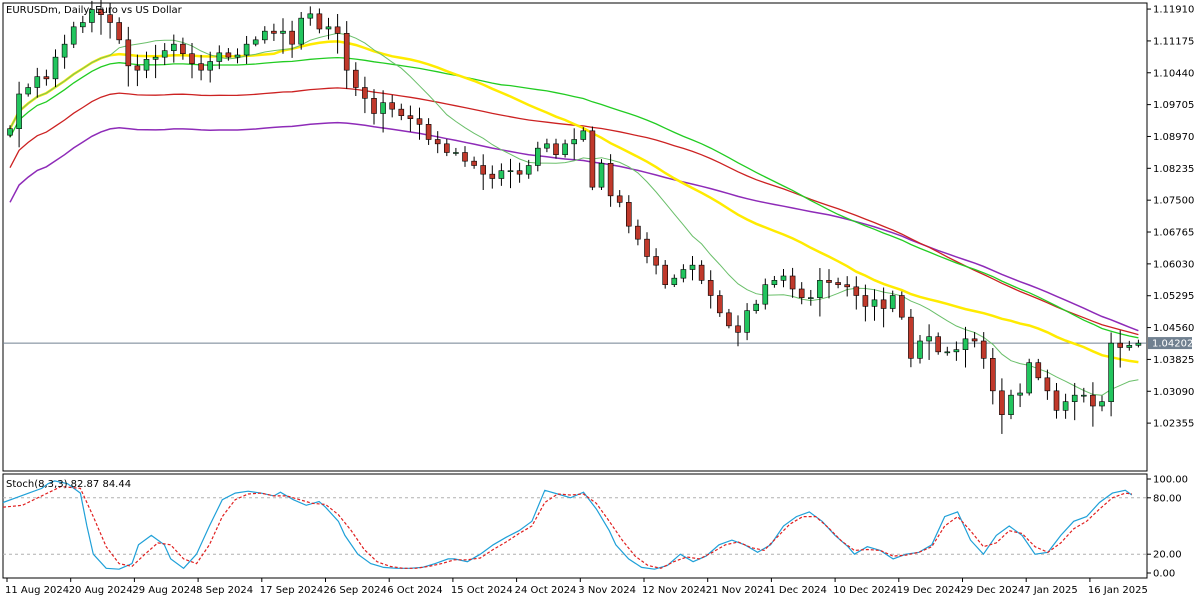 Image resolution: width=1200 pixels, height=600 pixels. Describe the element at coordinates (355, 590) in the screenshot. I see `time-tick-label: 26 Sep 2024` at that location.